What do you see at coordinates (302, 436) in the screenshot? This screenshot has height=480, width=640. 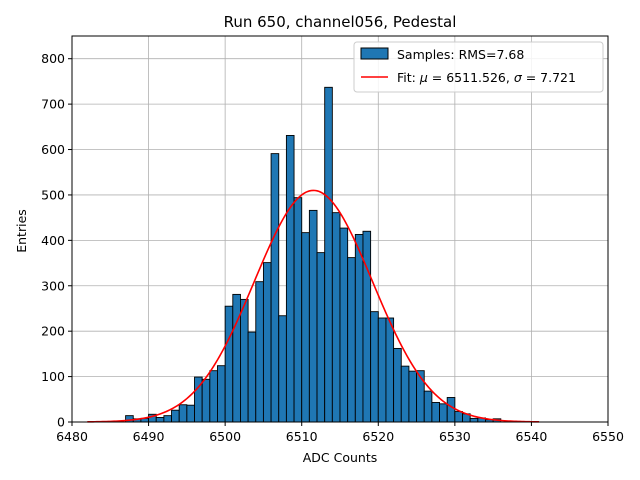 I see `x-tick-label: 6510` at bounding box center [302, 436].